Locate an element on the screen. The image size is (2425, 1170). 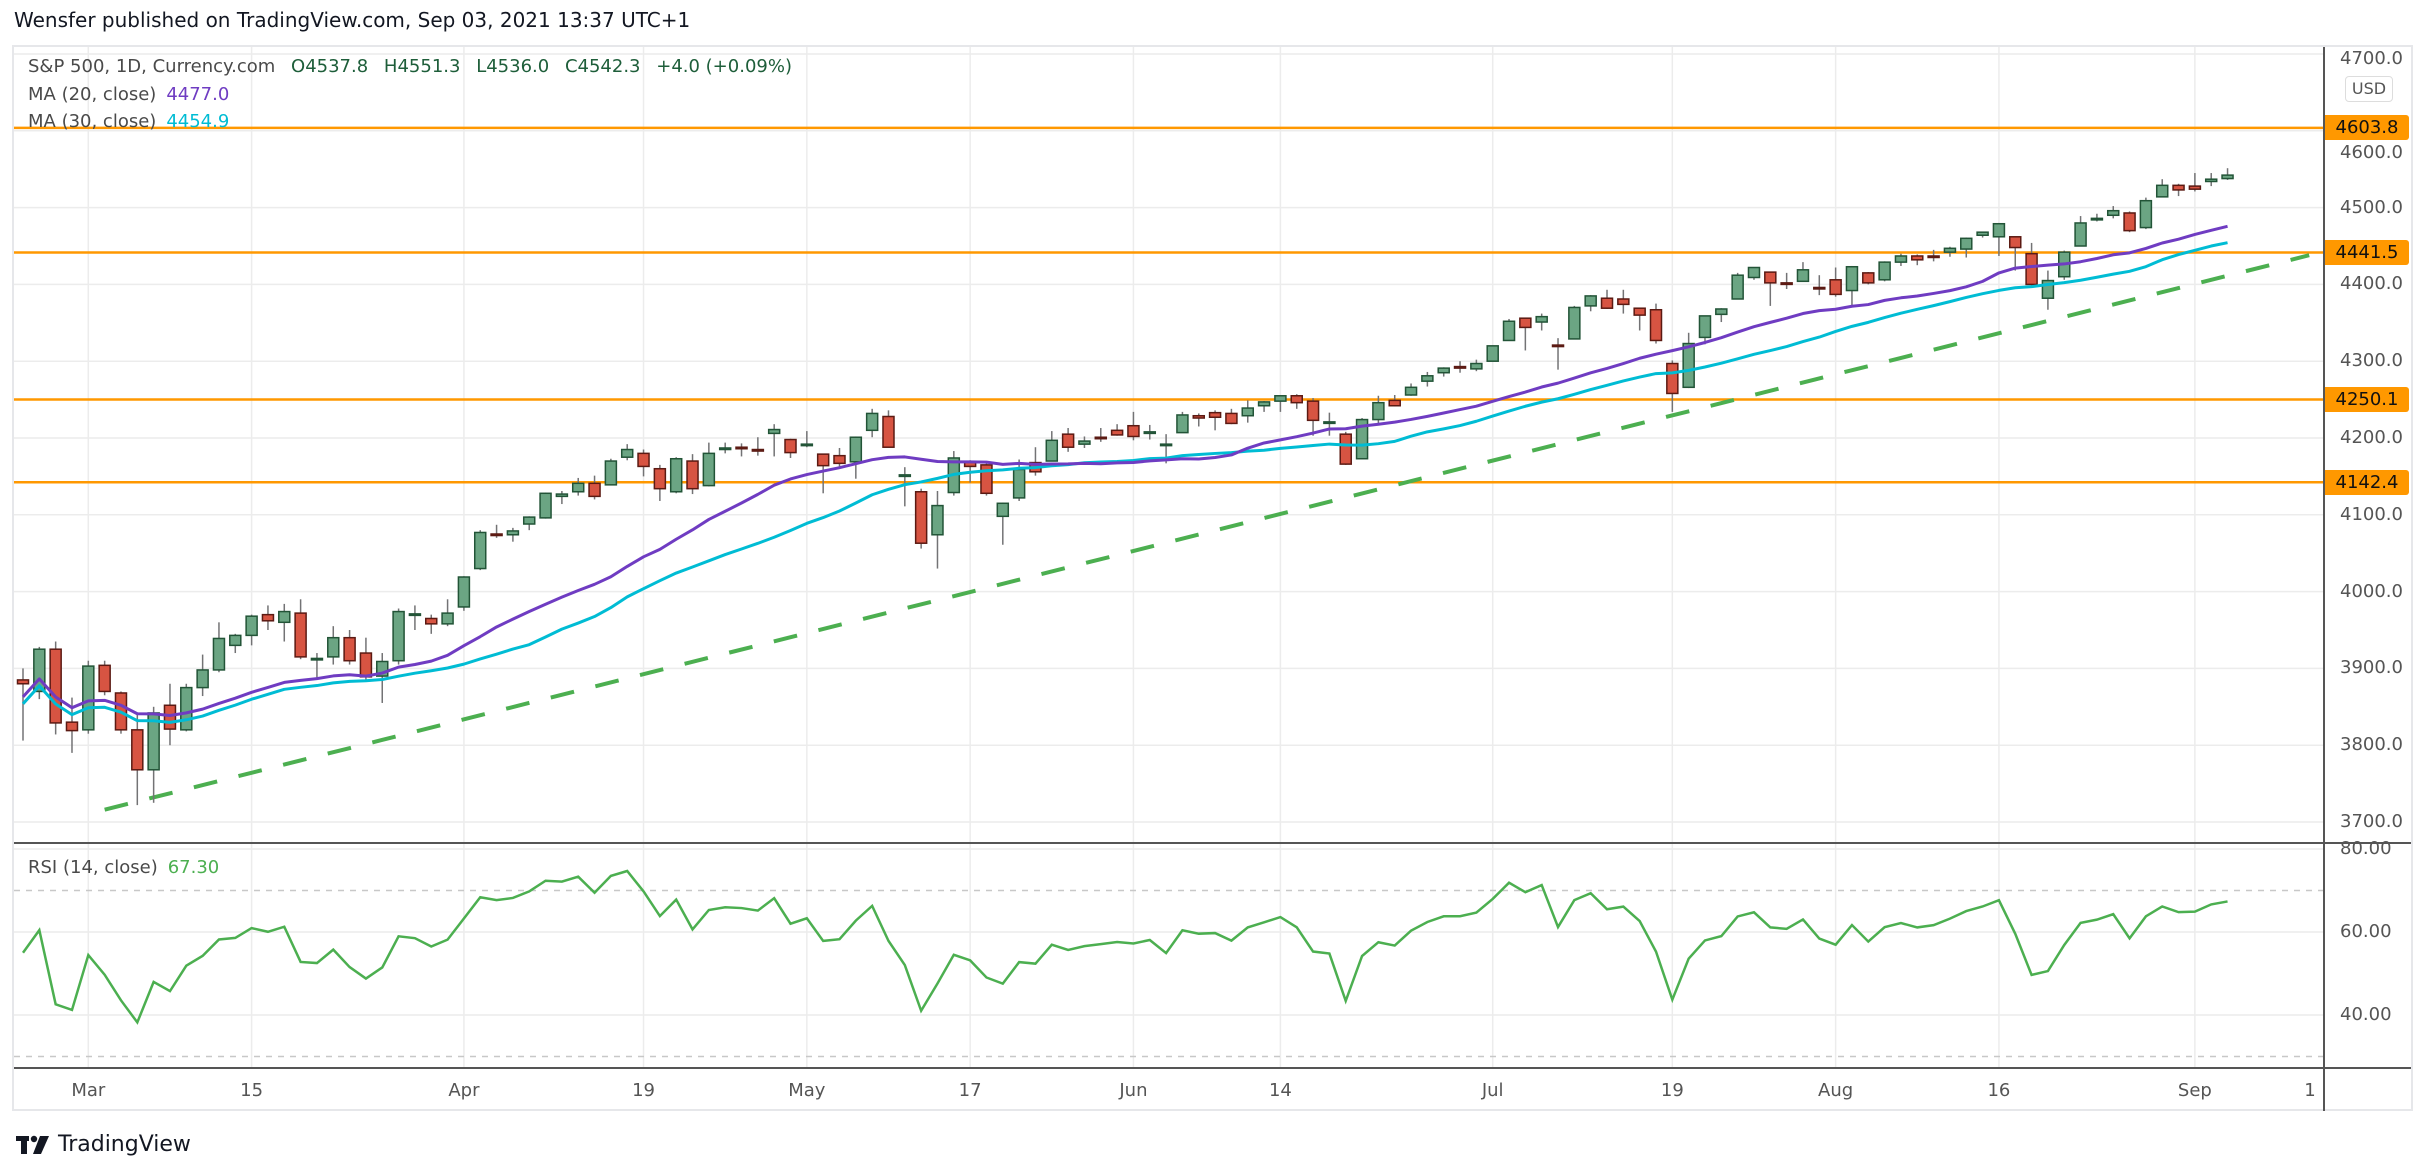
time-tick-label: 19 is located at coordinates (1672, 1090).